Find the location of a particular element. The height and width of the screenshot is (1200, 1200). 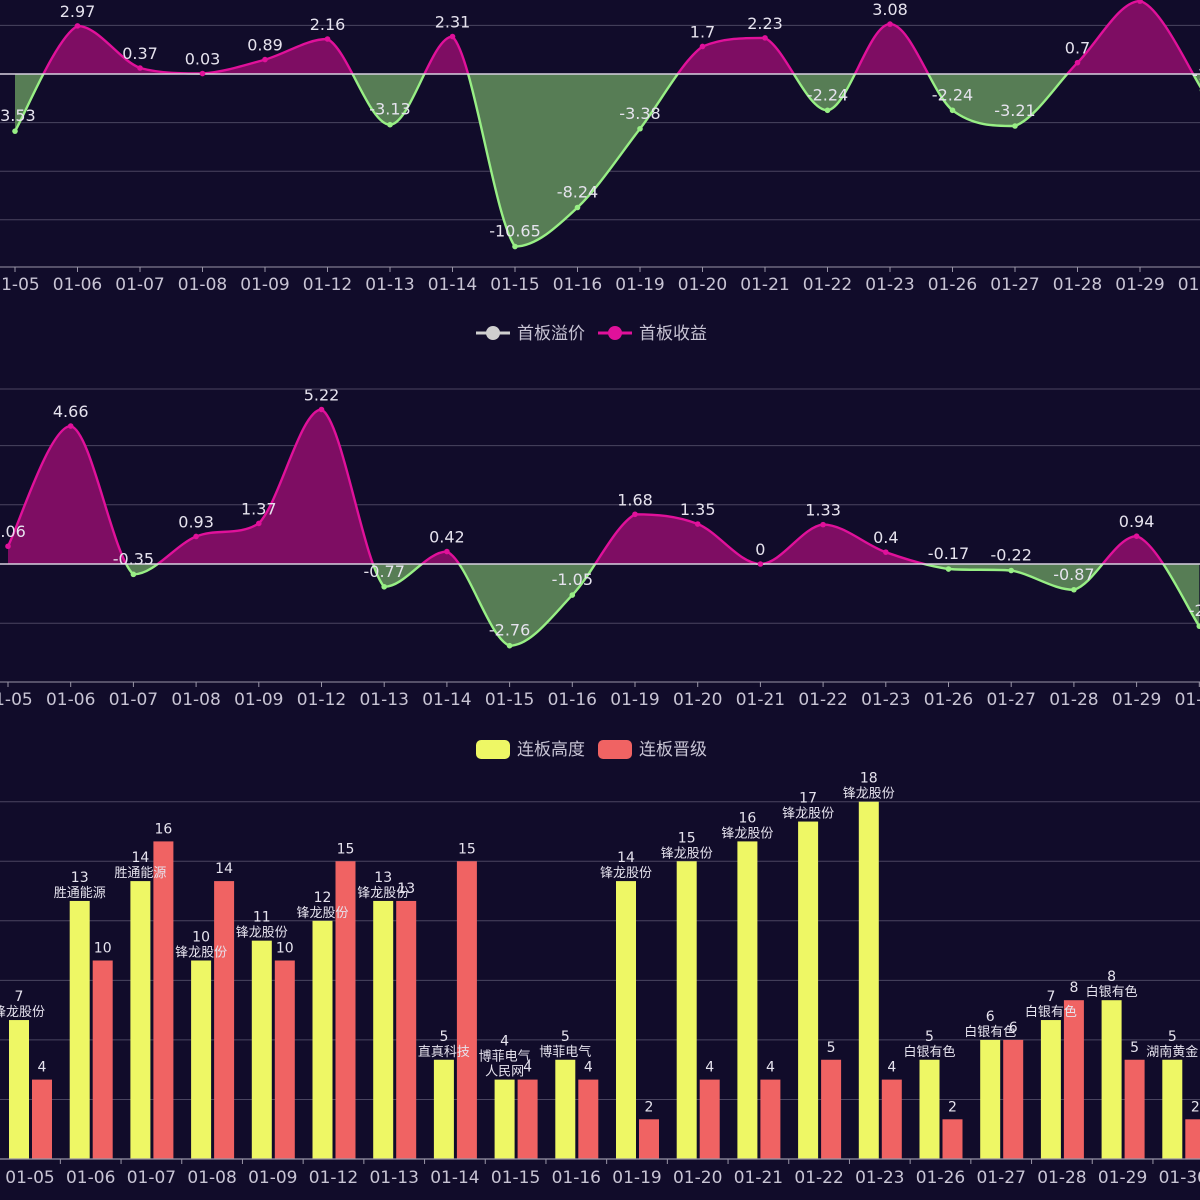

legend-label: 连板晋级 is located at coordinates (673, 750).